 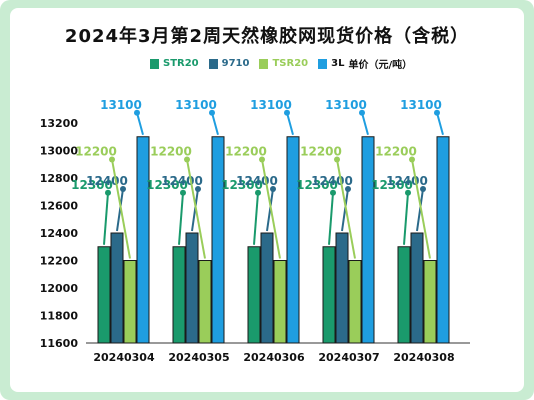 What do you see at coordinates (257, 181) in the screenshot?
I see `data-label-9710-20240306: 12400` at bounding box center [257, 181].